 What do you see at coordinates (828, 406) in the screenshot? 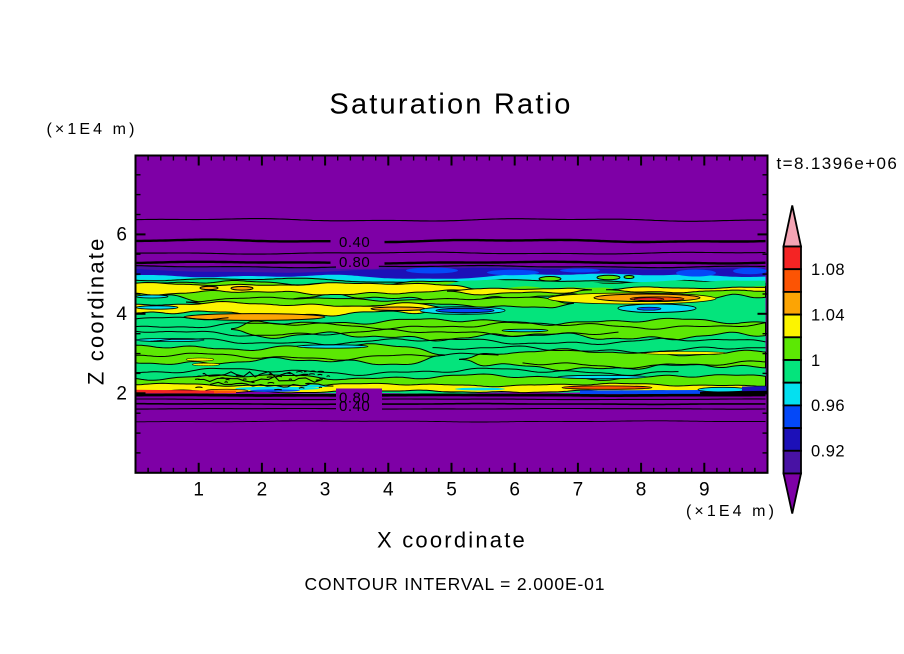
I see `svg-text: 0.96` at bounding box center [828, 406].